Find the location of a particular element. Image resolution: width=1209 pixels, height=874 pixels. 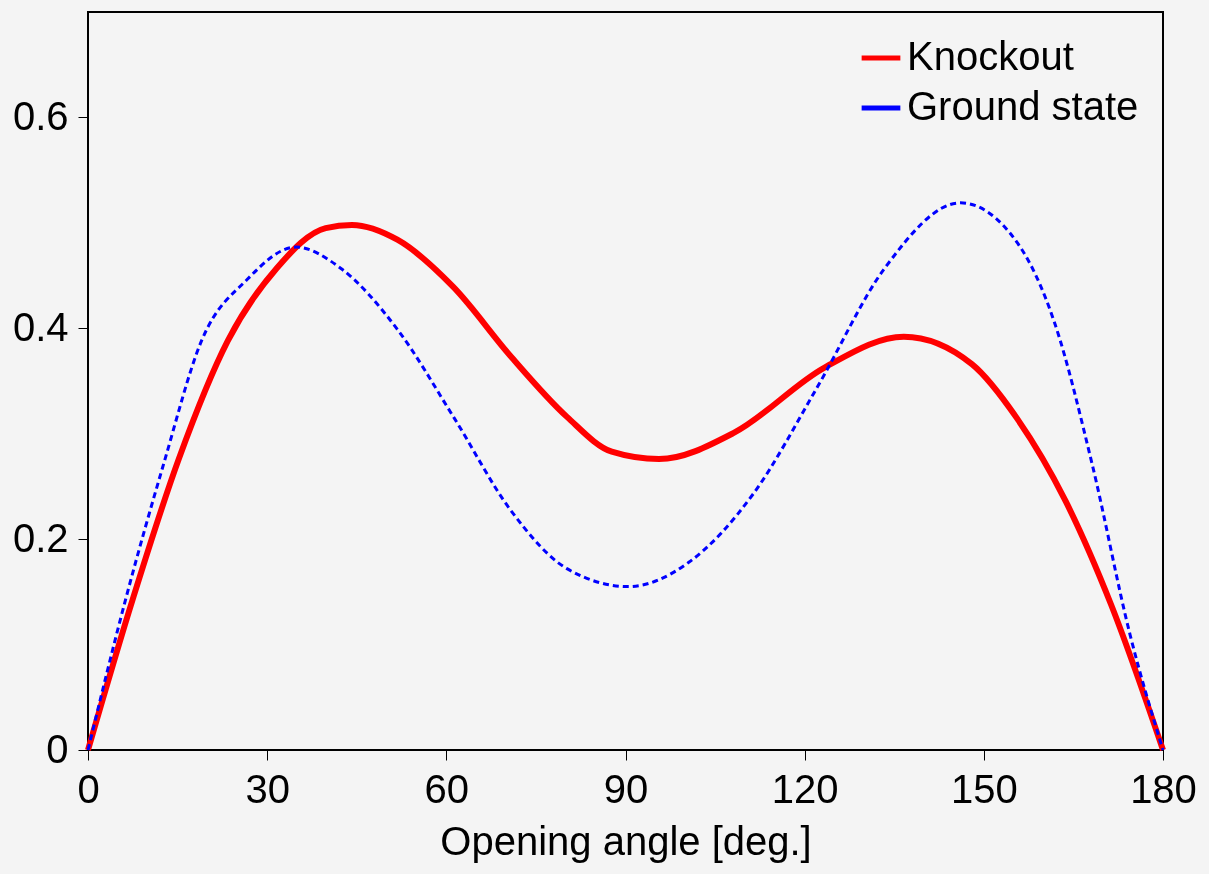

x-axis-title: Opening angle [deg.] is located at coordinates (626, 840).